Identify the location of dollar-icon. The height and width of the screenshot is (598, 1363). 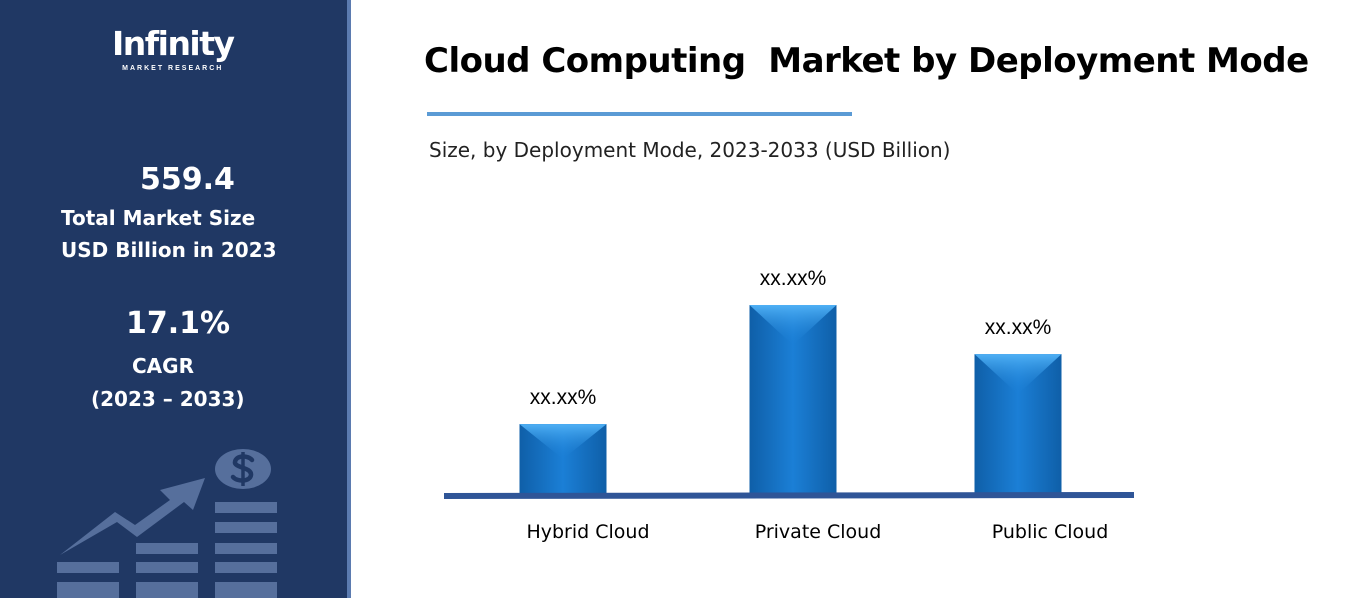
(242, 469).